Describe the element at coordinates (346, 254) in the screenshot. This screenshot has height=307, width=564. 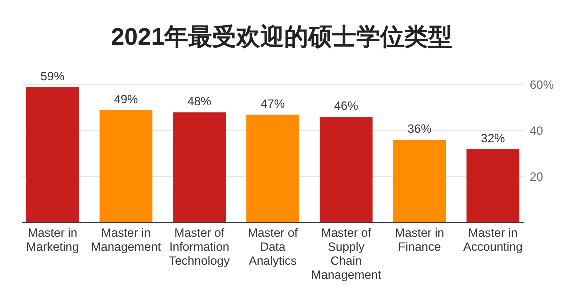
I see `x-tick-label: Master of Supply Chain Management` at that location.